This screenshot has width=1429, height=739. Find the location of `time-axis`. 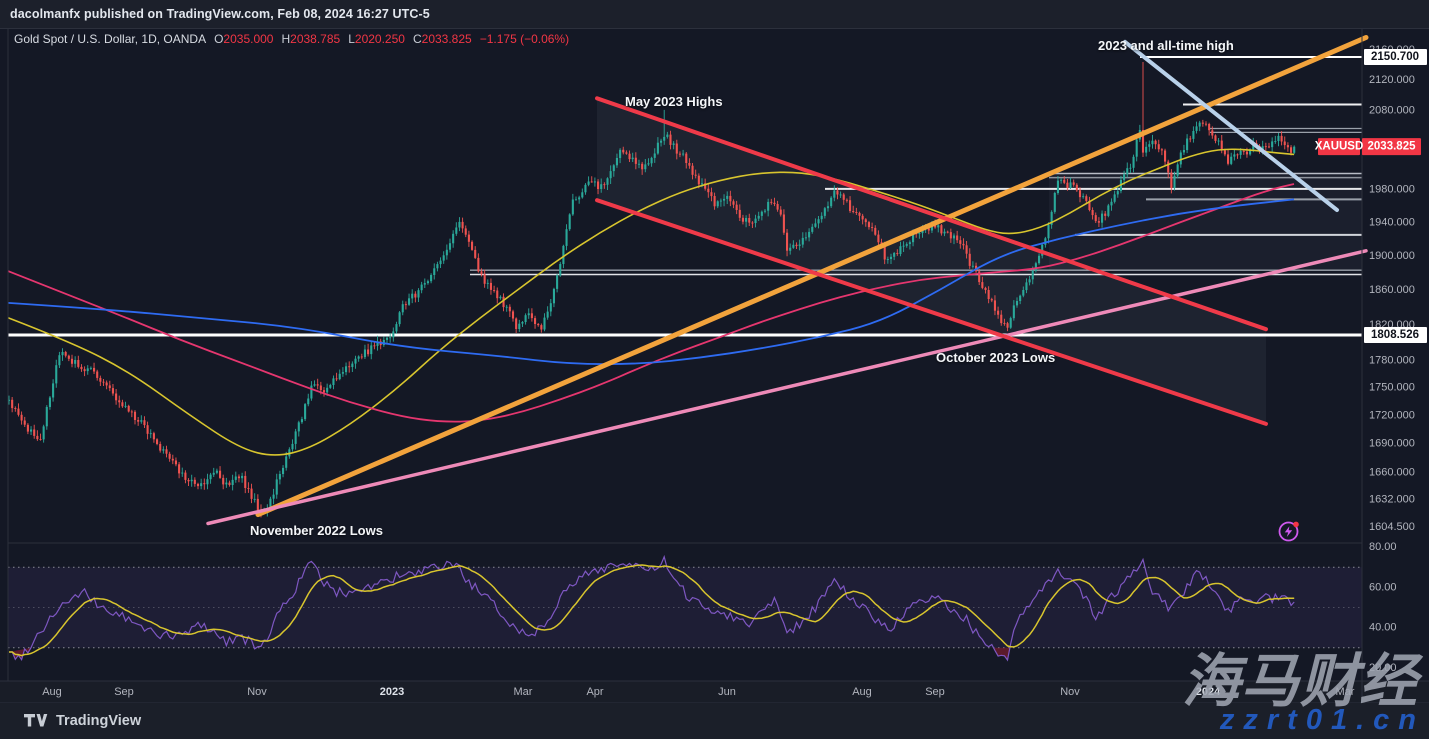

time-axis is located at coordinates (685, 692).